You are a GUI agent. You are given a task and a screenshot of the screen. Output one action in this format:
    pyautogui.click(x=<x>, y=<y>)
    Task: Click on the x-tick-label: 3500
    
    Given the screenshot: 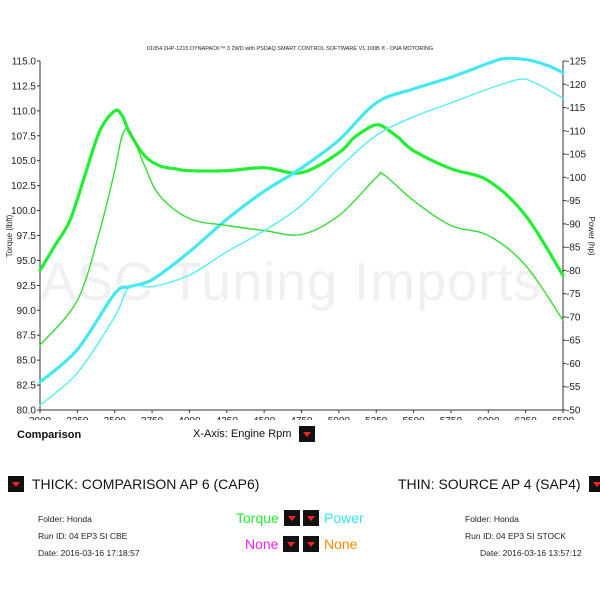 What is the action you would take?
    pyautogui.click(x=115, y=418)
    